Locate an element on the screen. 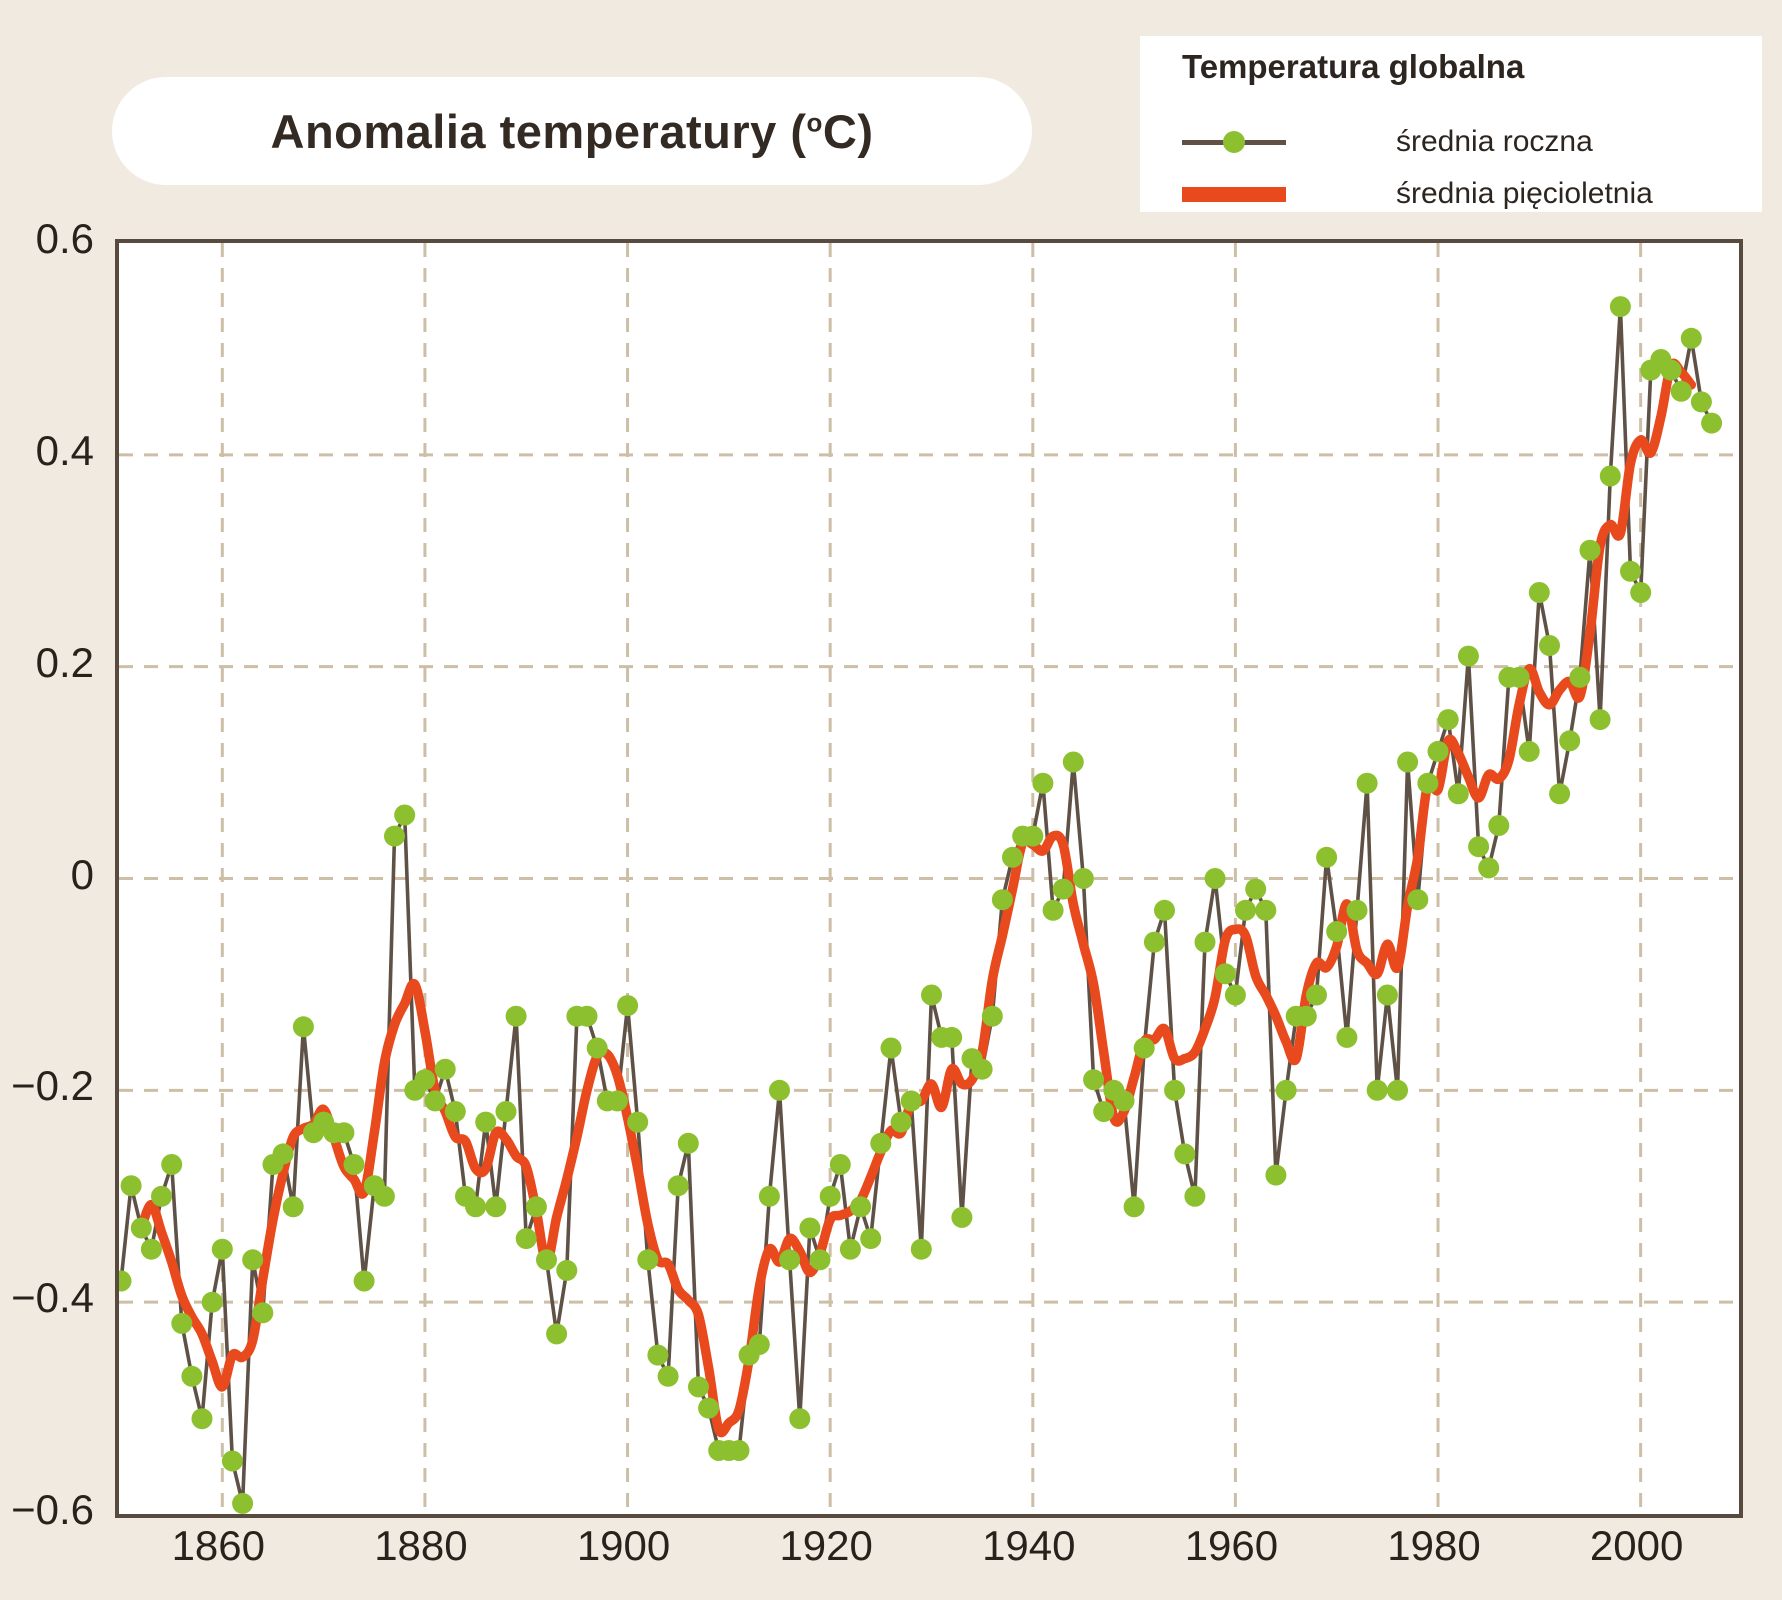  chart-title: Anomalia temperatury (oC) is located at coordinates (572, 131).